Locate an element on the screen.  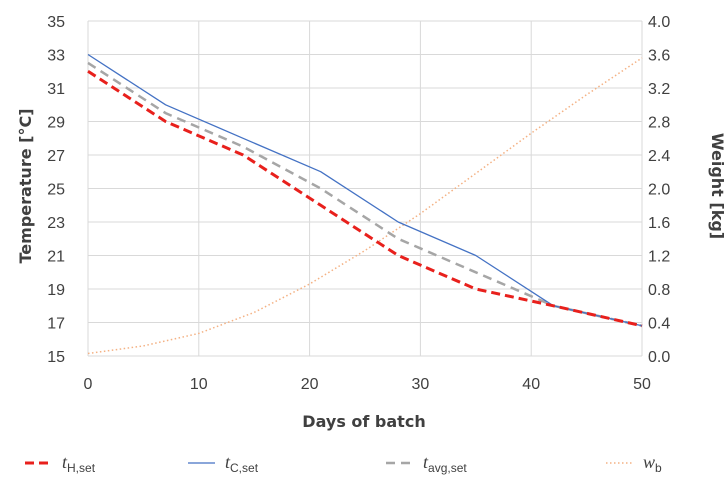
legend-label: tC,set is located at coordinates (242, 463).